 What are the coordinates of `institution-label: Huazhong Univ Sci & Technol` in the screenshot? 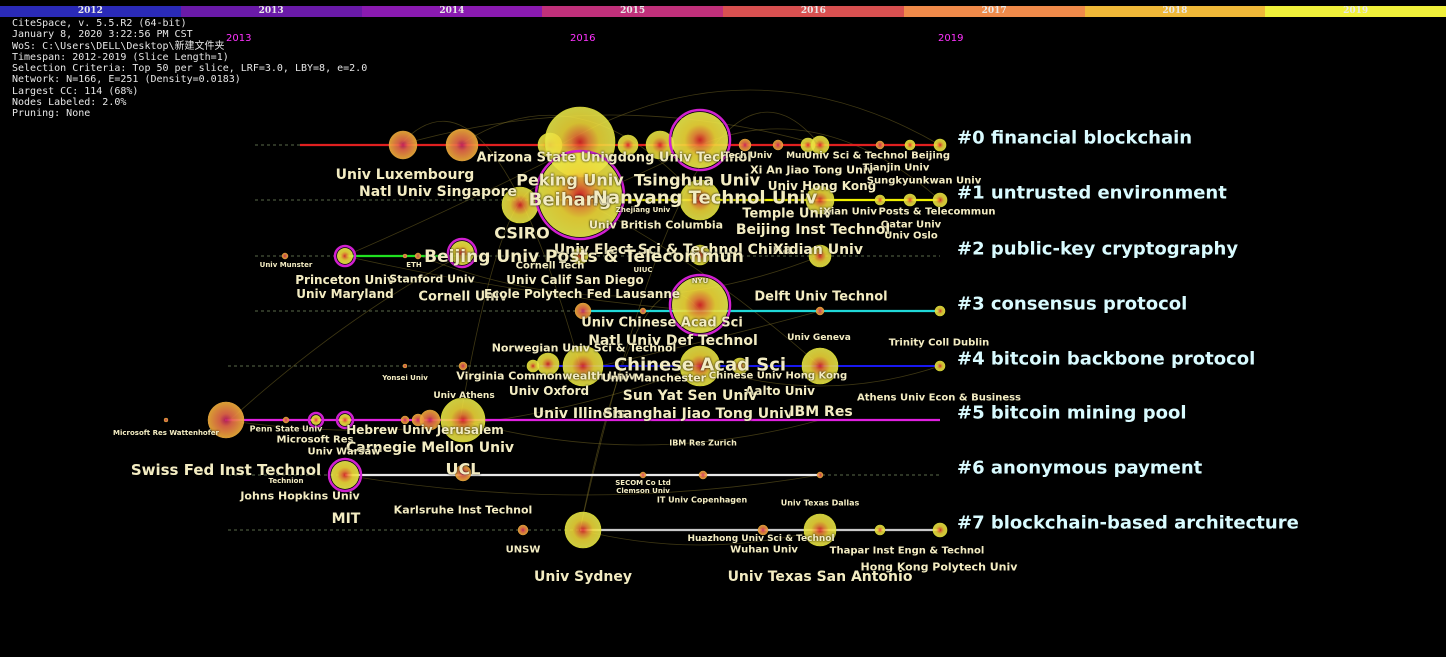 It's located at (761, 539).